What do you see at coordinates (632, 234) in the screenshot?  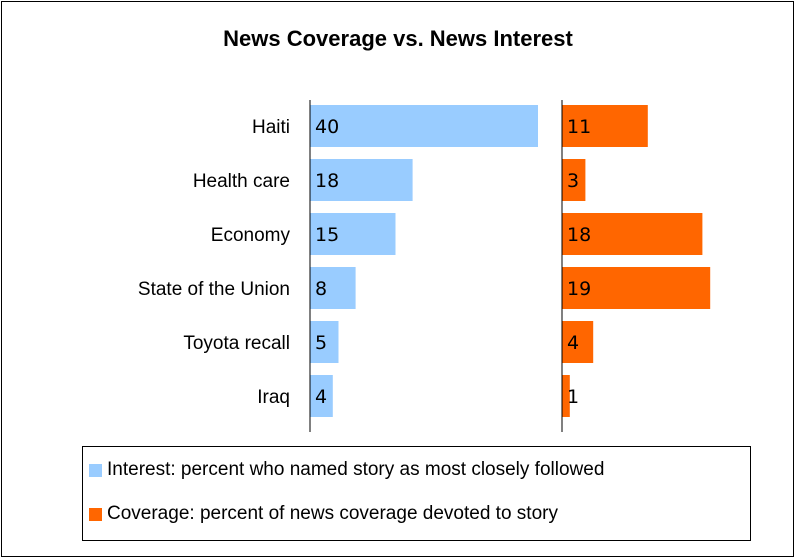 I see `coverage-bar-economy` at bounding box center [632, 234].